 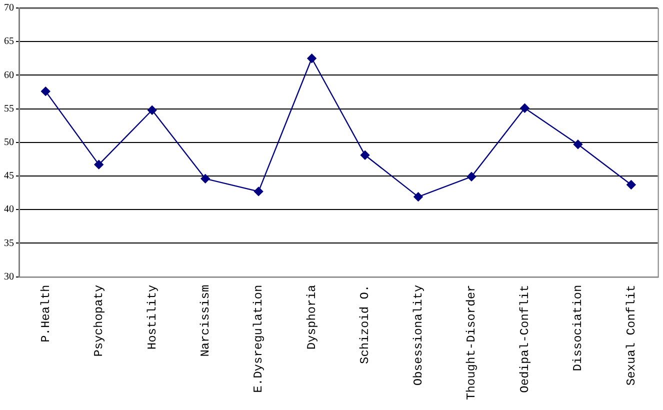 I want to click on y-tick-label: 65, so click(x=9, y=42).